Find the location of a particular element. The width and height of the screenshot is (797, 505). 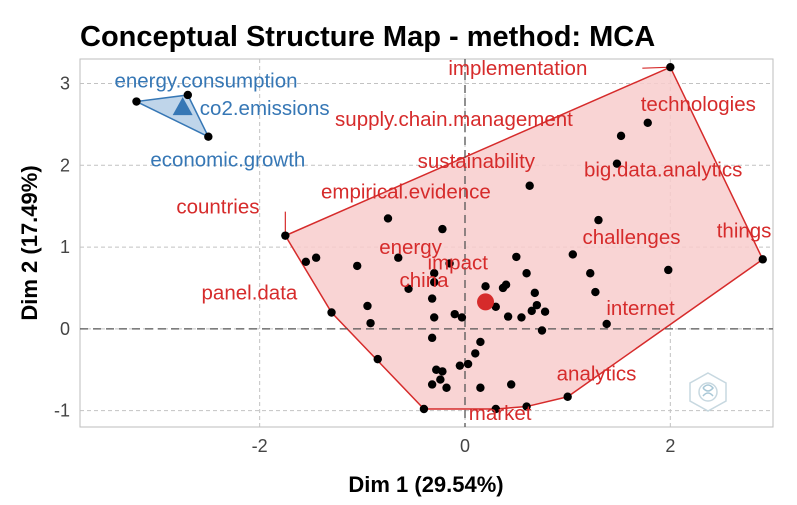

y-tick-label: 0 is located at coordinates (65, 329).